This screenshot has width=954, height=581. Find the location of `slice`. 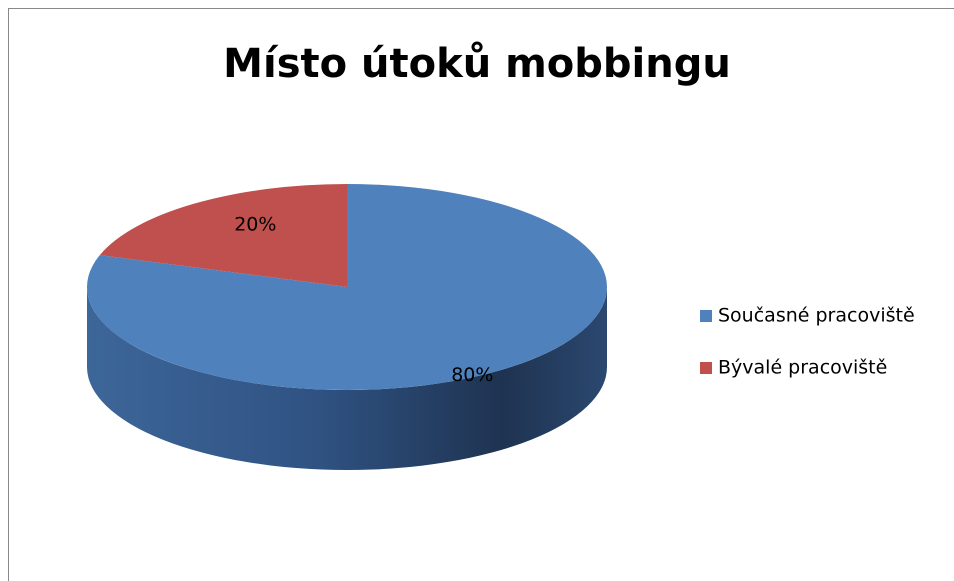

slice is located at coordinates (223, 235).